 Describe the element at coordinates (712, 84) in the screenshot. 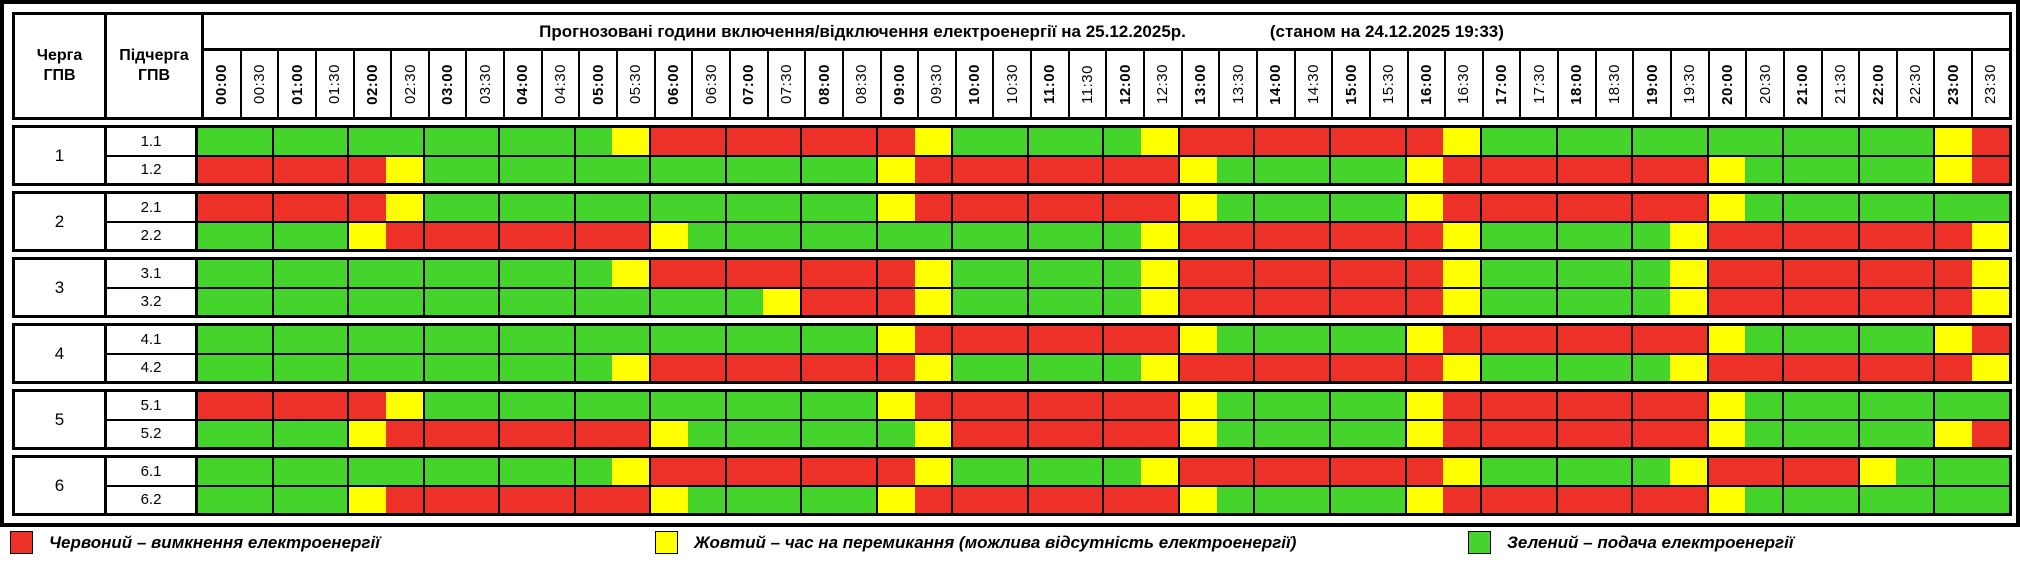

I see `time-label-cell: 06:30` at that location.